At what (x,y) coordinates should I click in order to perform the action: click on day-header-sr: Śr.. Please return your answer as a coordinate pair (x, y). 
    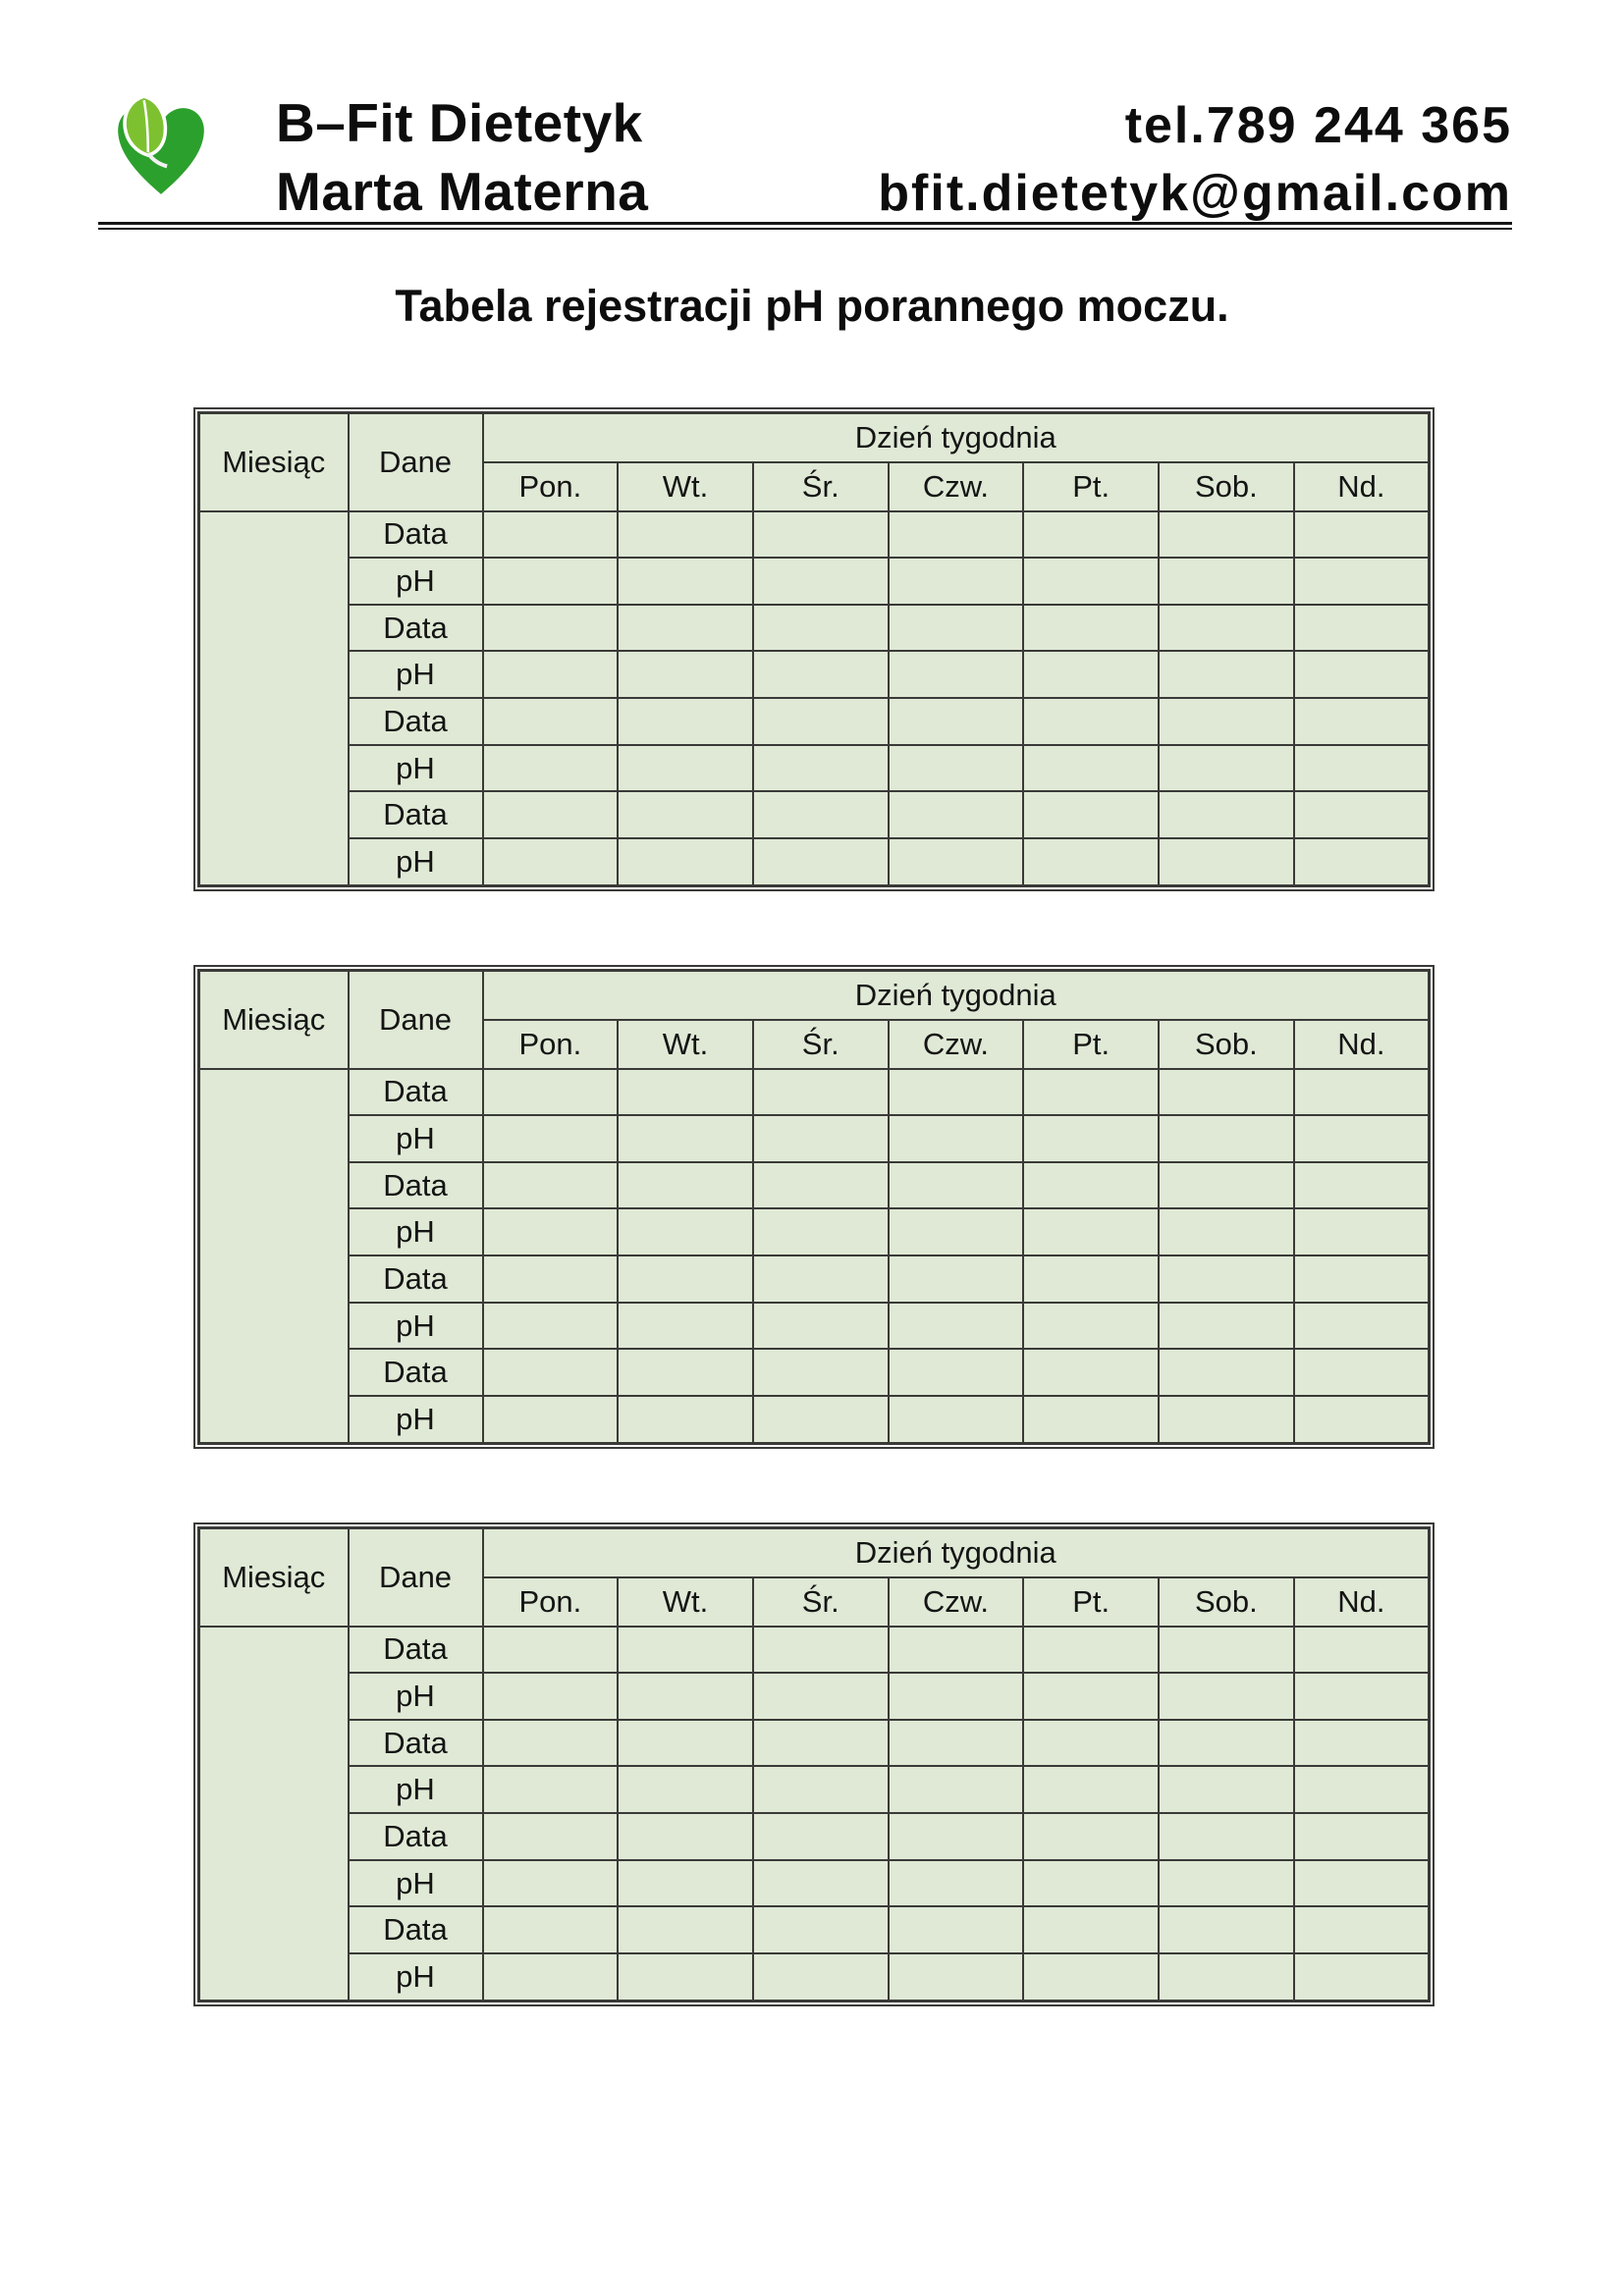
    Looking at the image, I should click on (820, 486).